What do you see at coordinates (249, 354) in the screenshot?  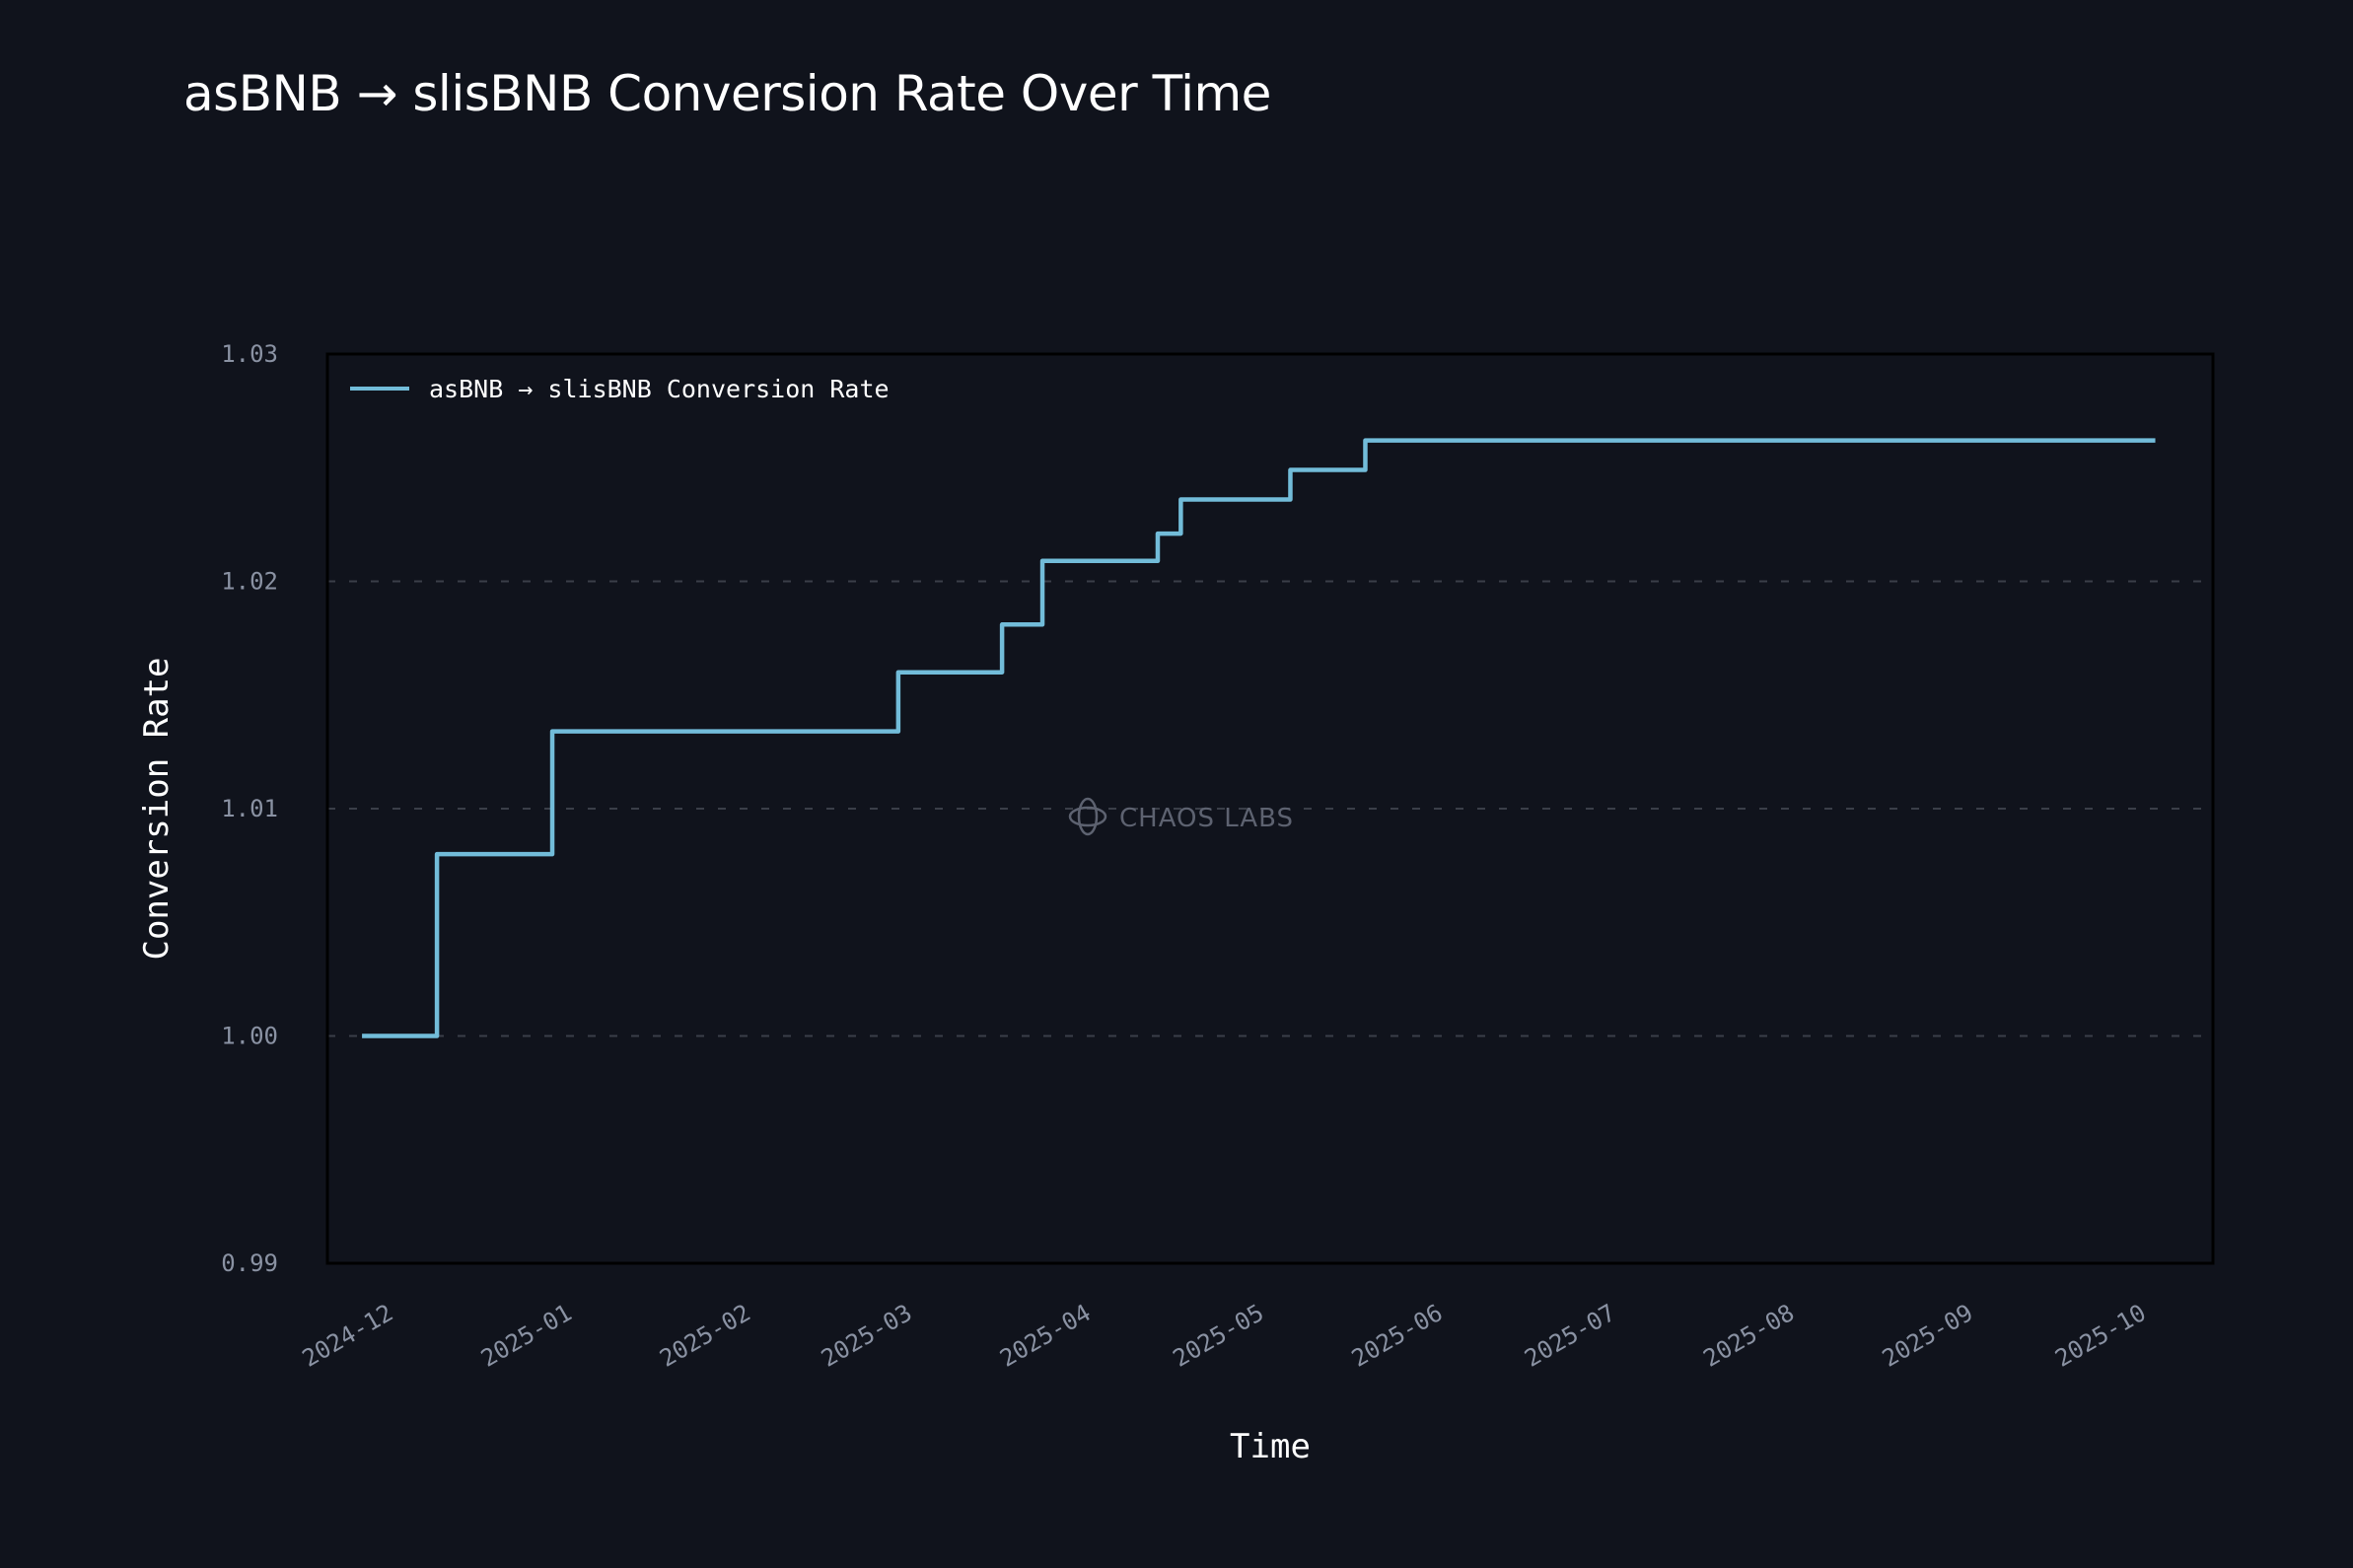 I see `y-tick-label: 1.03` at bounding box center [249, 354].